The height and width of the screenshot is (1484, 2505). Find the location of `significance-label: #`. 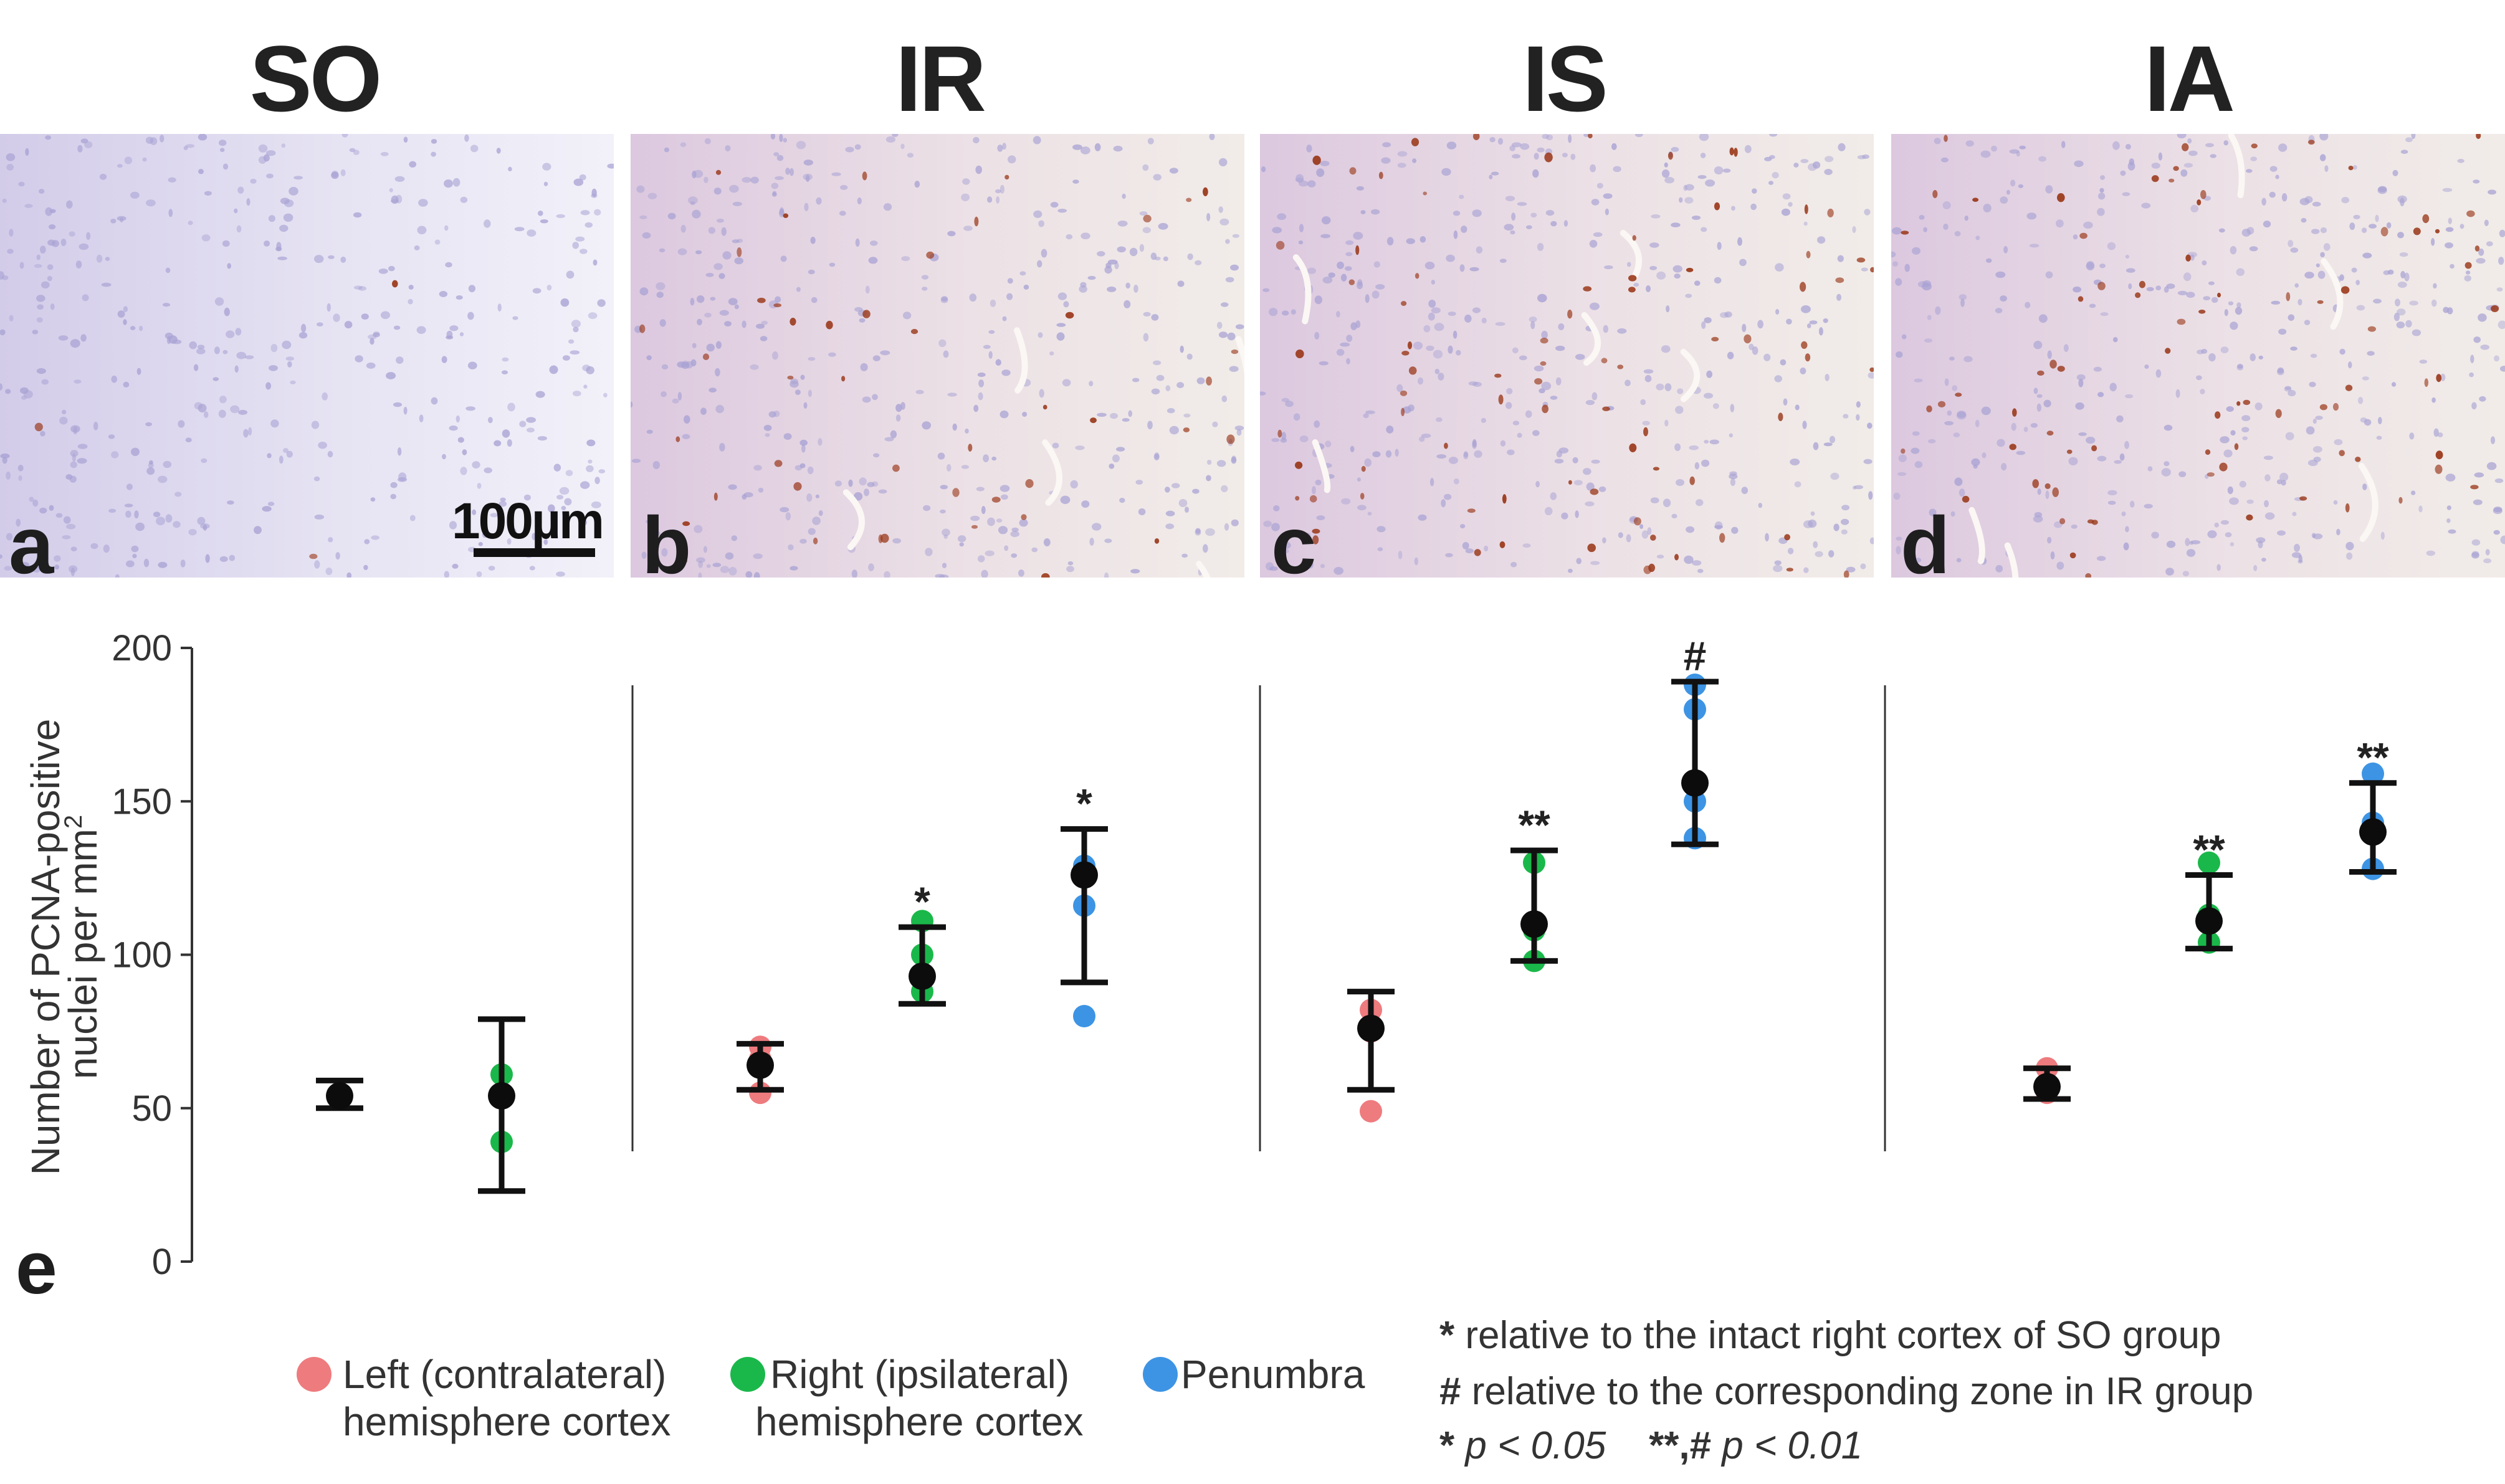

significance-label: # is located at coordinates (1695, 656).